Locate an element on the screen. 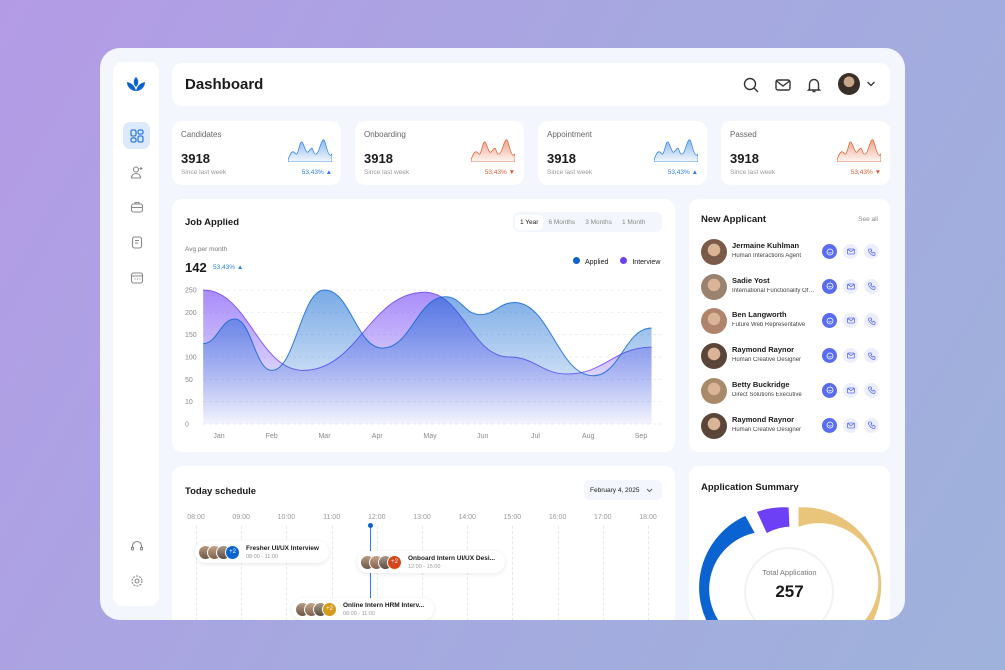 This screenshot has width=1005, height=670. y-tick-label: 100 is located at coordinates (191, 358).